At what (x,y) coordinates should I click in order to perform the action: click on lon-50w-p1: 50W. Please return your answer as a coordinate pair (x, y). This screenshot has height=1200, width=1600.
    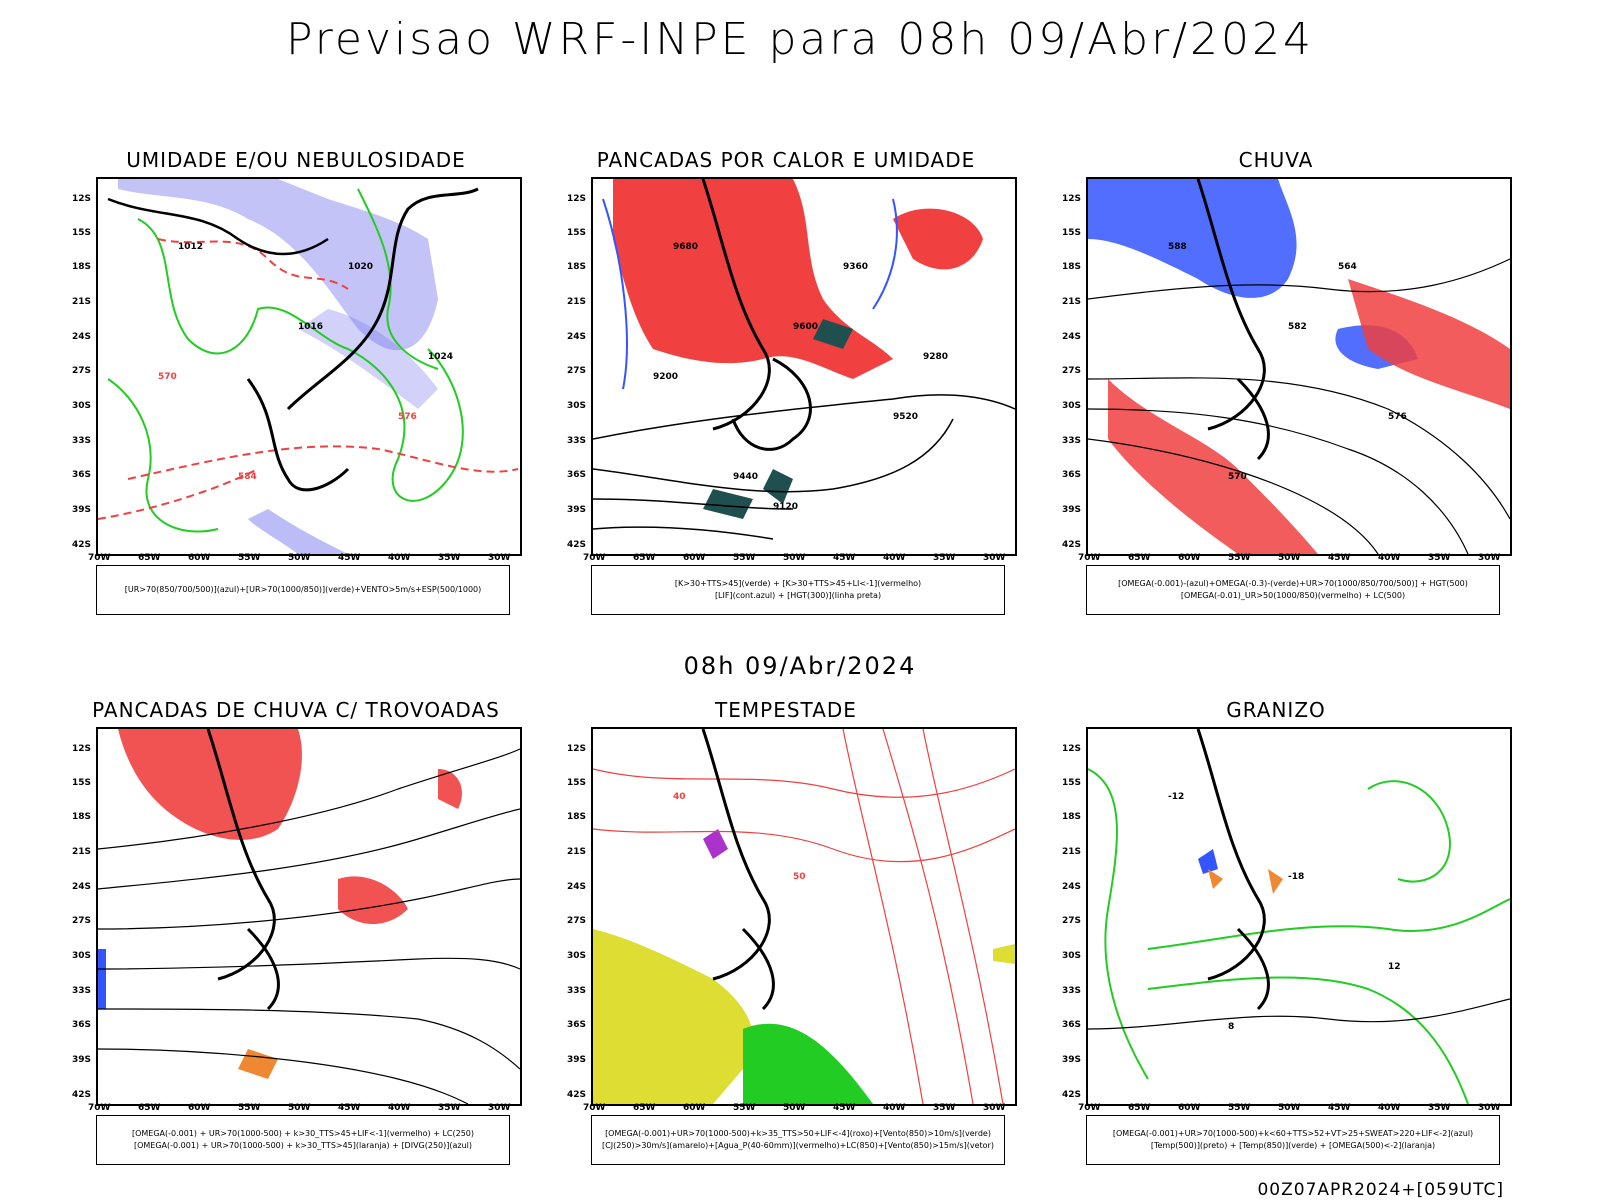
    Looking at the image, I should click on (299, 558).